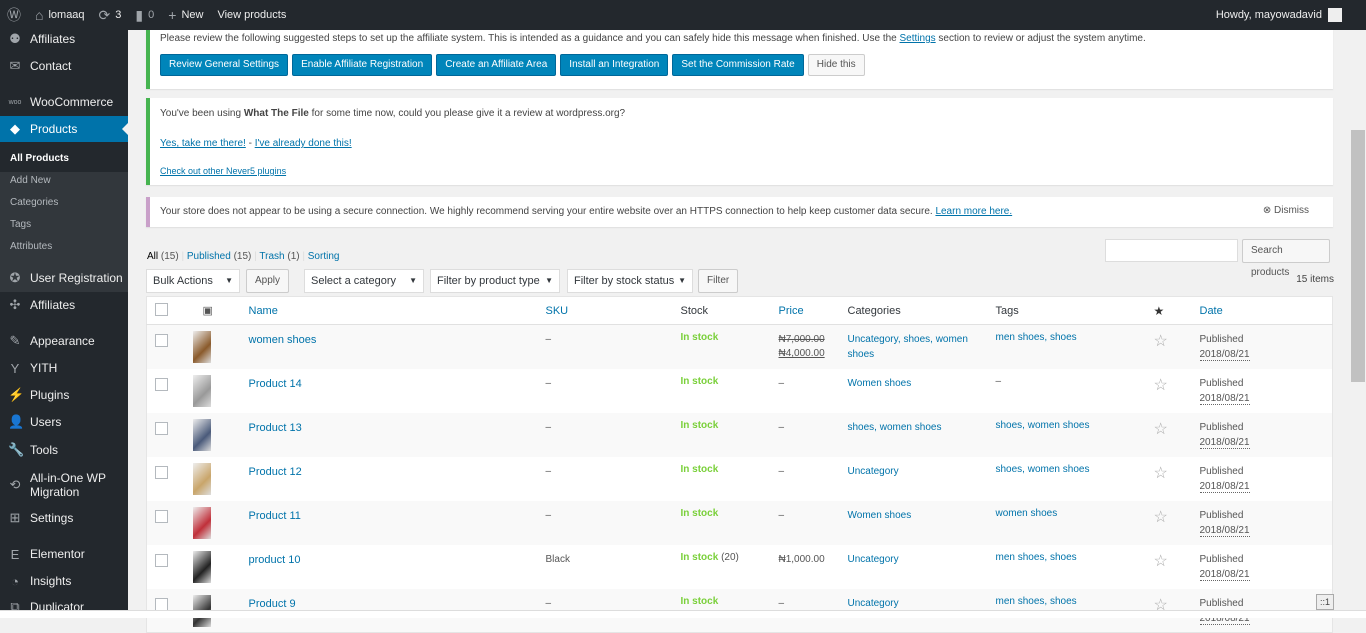  I want to click on product-name-link: Product 9, so click(272, 603).